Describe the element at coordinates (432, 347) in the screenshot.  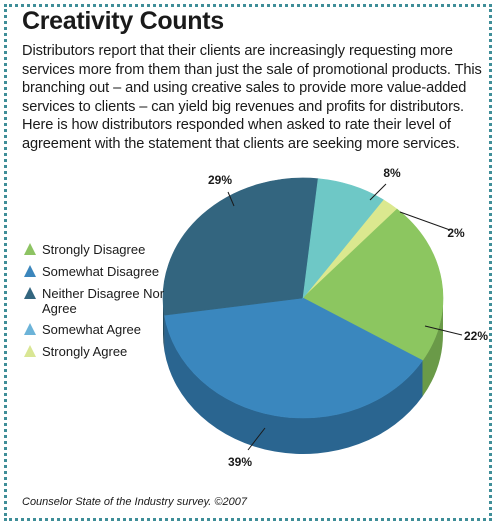
I see `slice-side-strongly-disagree` at that location.